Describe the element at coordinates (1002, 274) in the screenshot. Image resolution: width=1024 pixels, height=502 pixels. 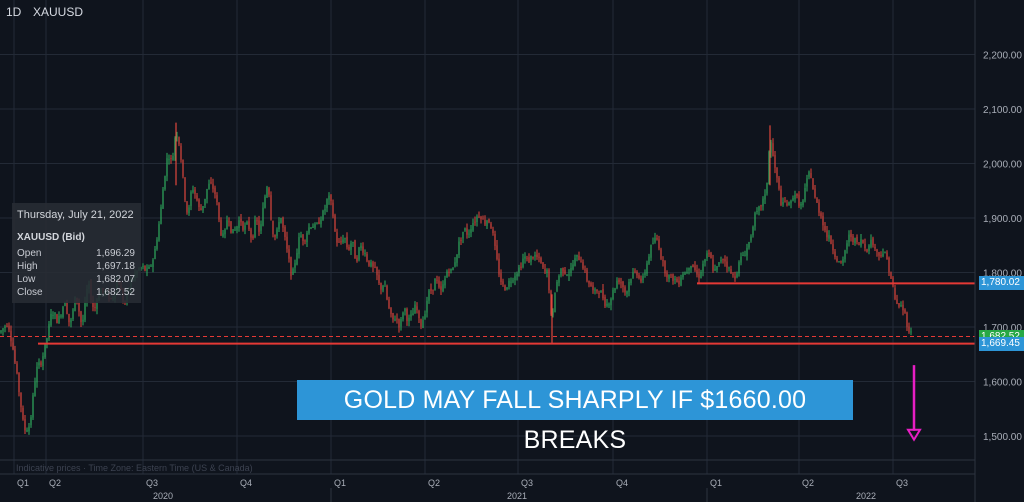
I see `y-tick-label: 1,800.00` at that location.